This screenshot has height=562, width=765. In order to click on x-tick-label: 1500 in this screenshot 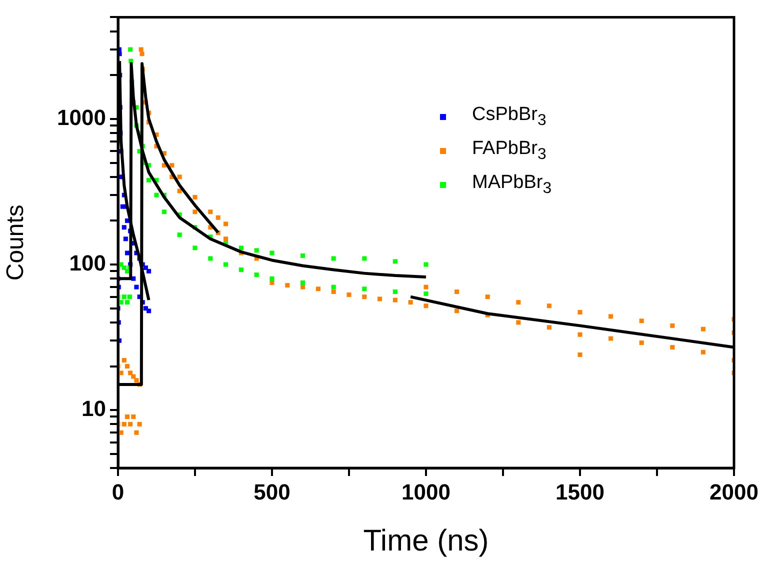, I will do `click(580, 491)`.